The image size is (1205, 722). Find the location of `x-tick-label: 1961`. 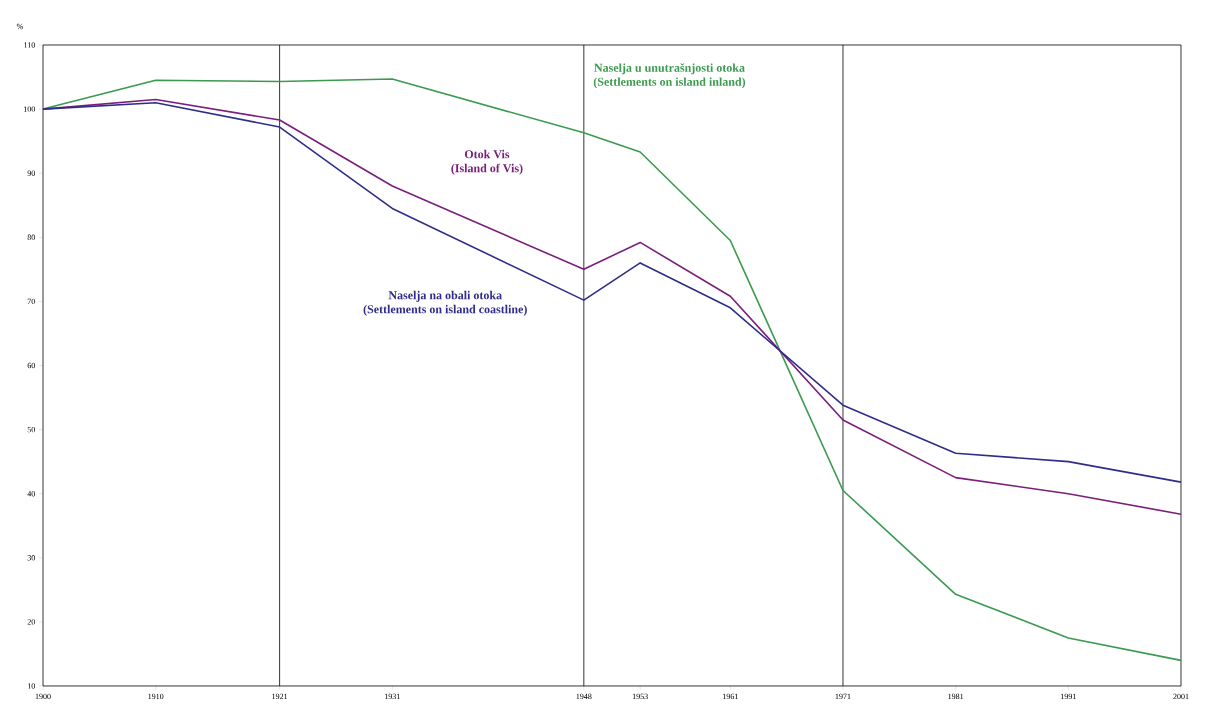

x-tick-label: 1961 is located at coordinates (730, 696).